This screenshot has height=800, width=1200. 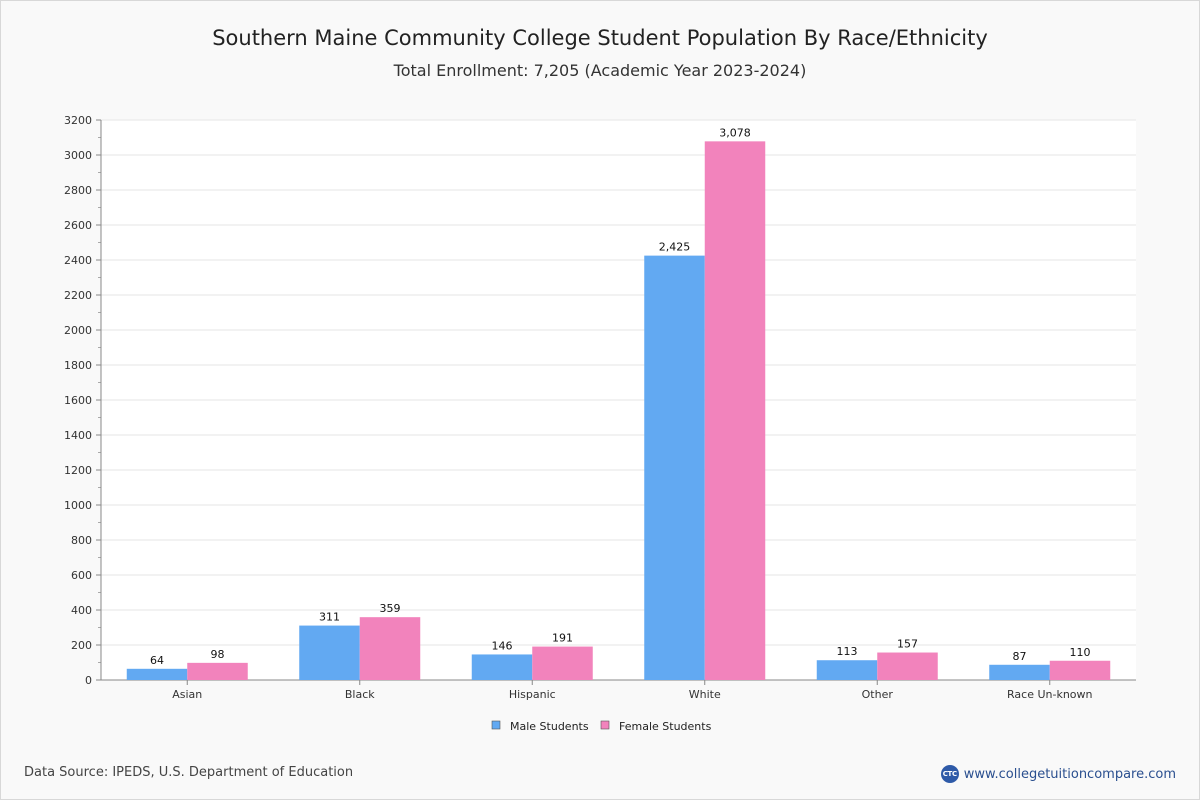 I want to click on y-tick-label: 1200, so click(x=78, y=470).